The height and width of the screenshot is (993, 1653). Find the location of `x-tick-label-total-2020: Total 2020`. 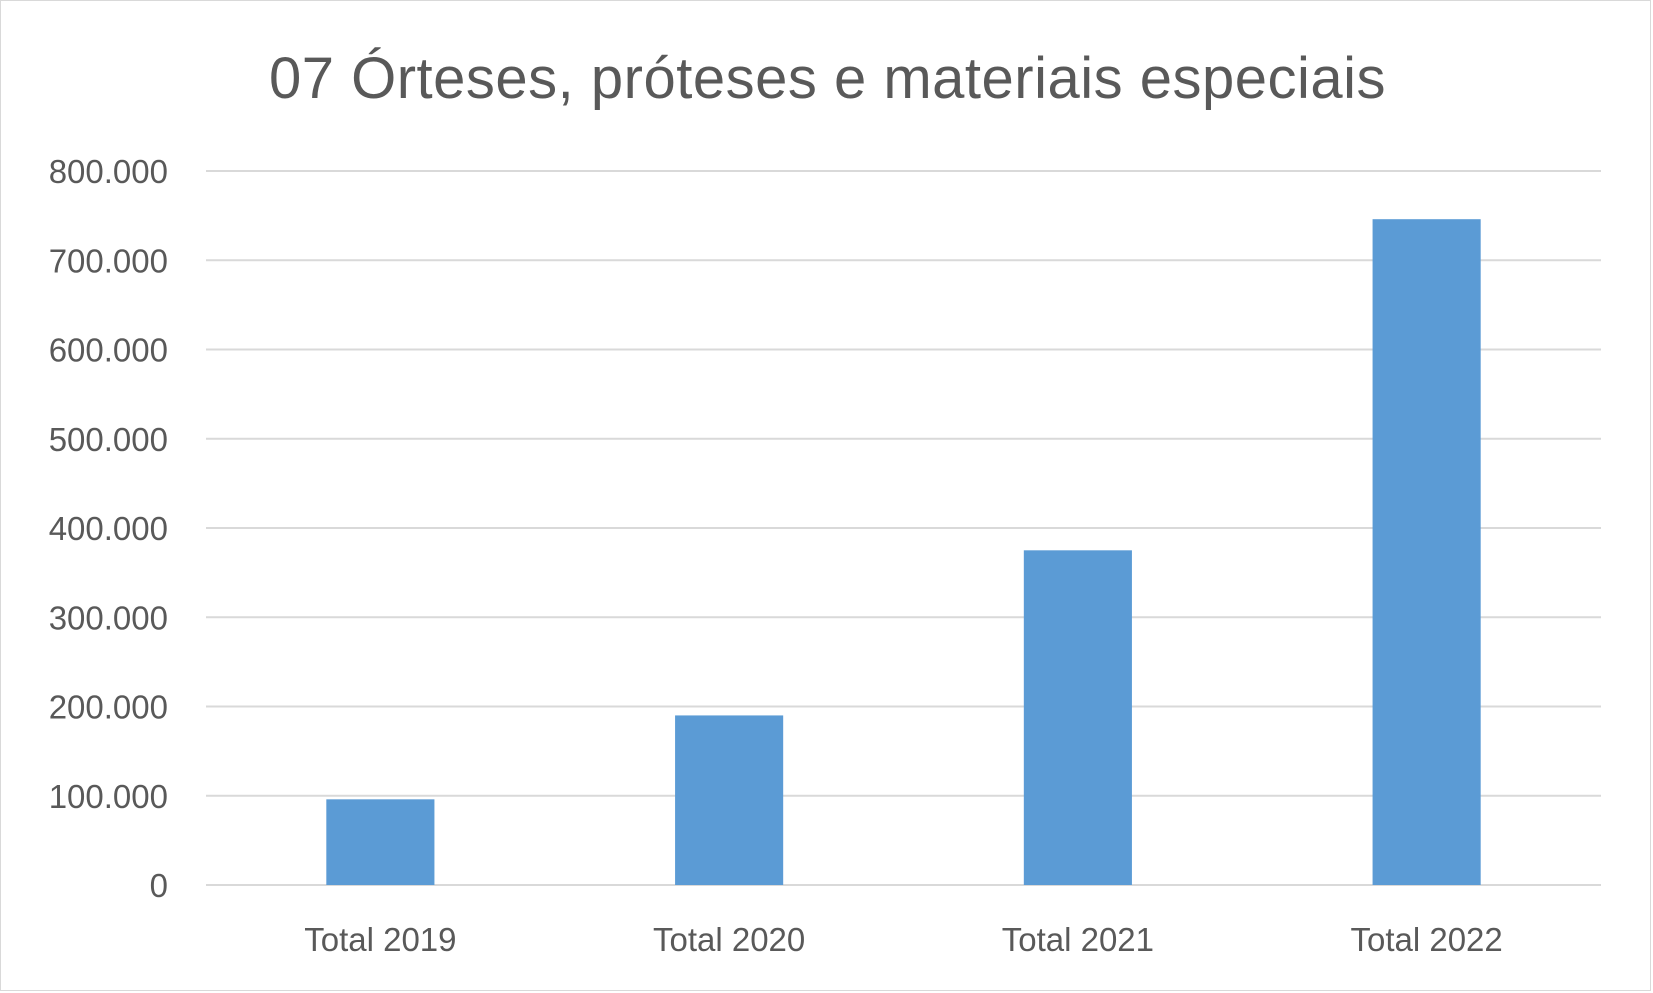

x-tick-label-total-2020: Total 2020 is located at coordinates (729, 939).